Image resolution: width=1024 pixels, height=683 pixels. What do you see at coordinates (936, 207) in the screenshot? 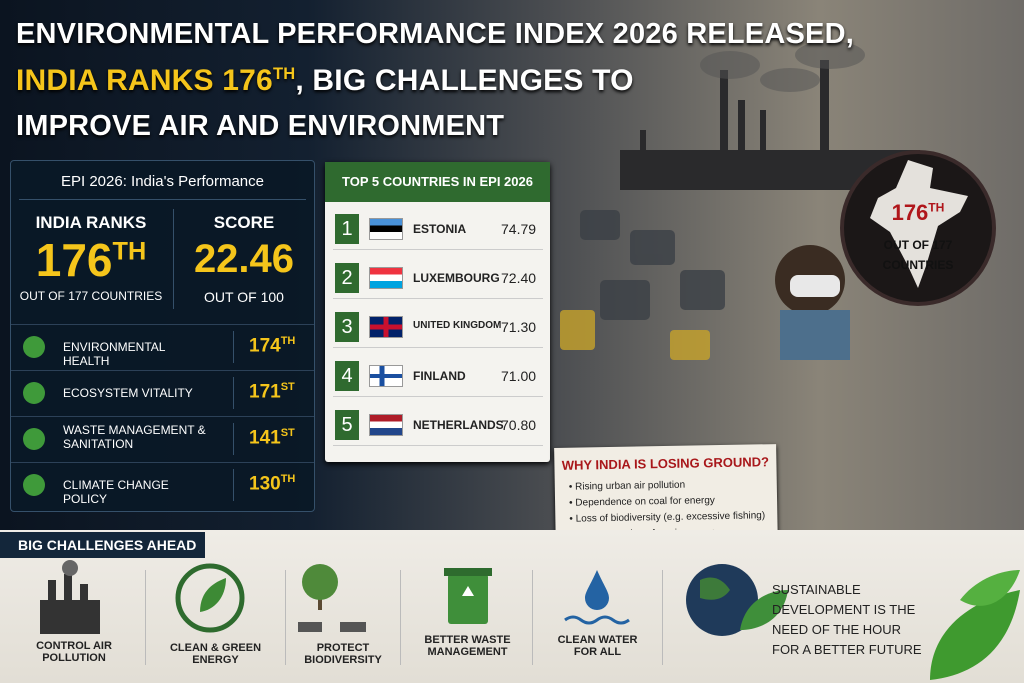
I see `badge-rank-suffix: TH` at bounding box center [936, 207].